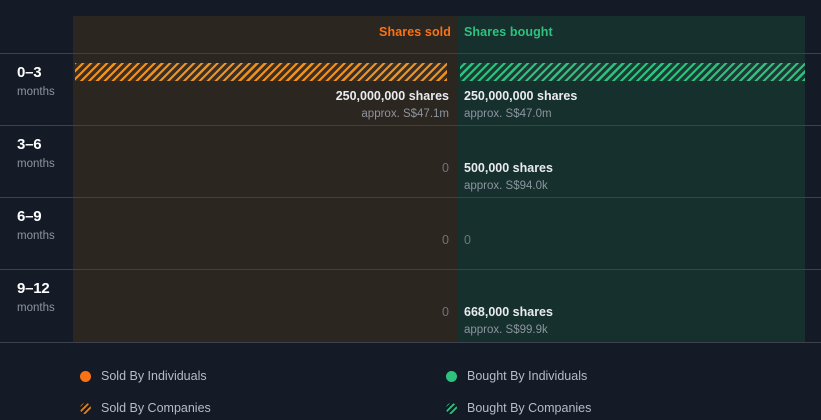 The width and height of the screenshot is (821, 420). What do you see at coordinates (261, 72) in the screenshot?
I see `sold-bar` at bounding box center [261, 72].